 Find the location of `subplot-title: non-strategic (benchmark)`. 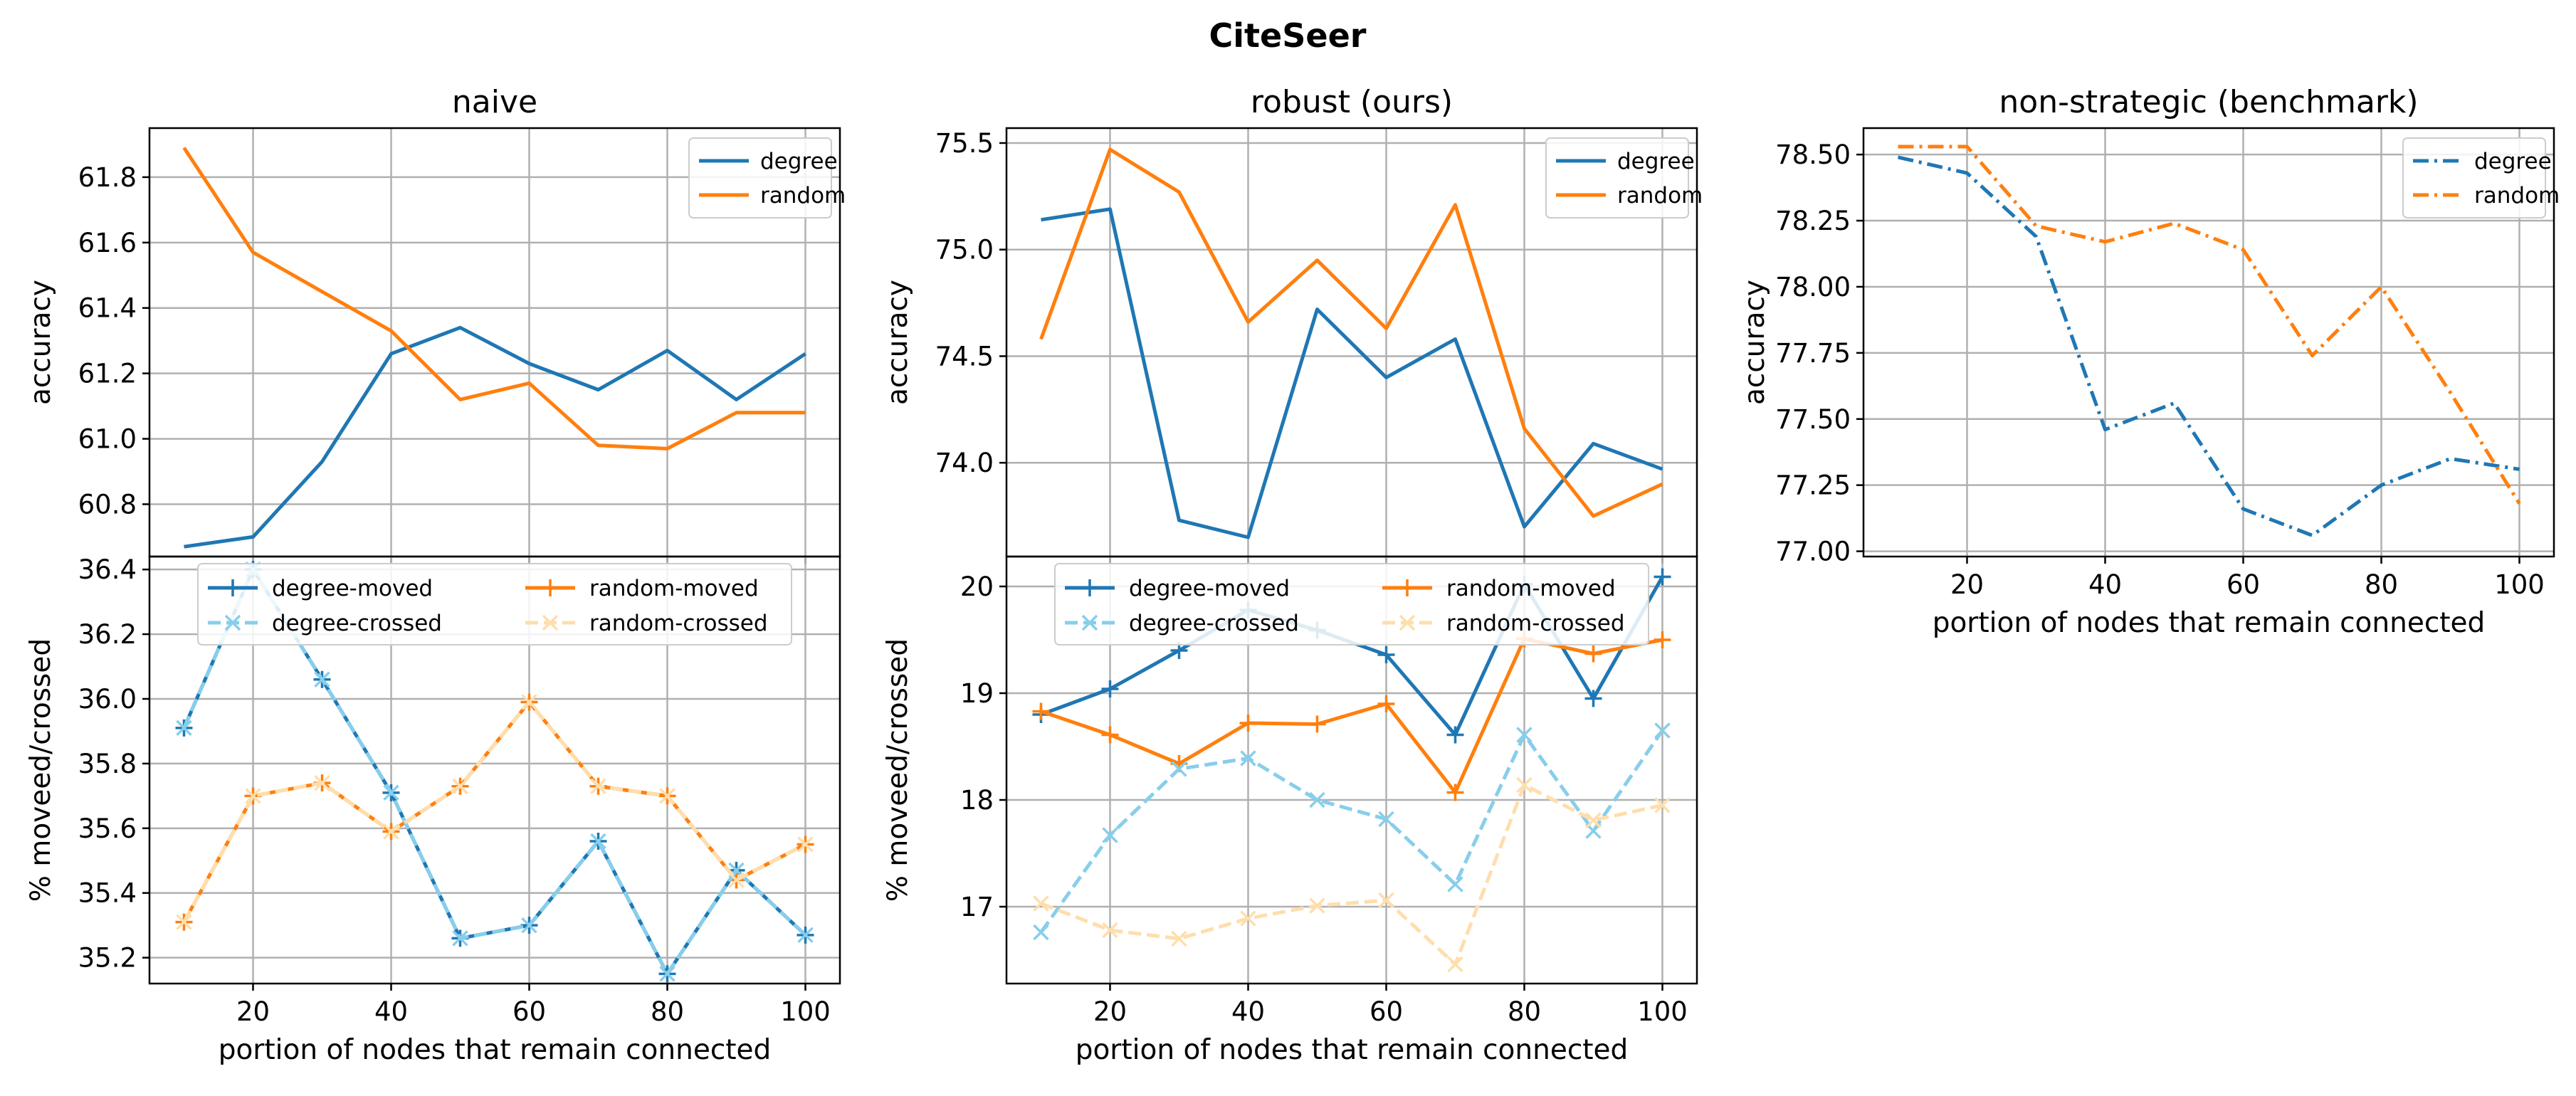

subplot-title: non-strategic (benchmark) is located at coordinates (2208, 102).